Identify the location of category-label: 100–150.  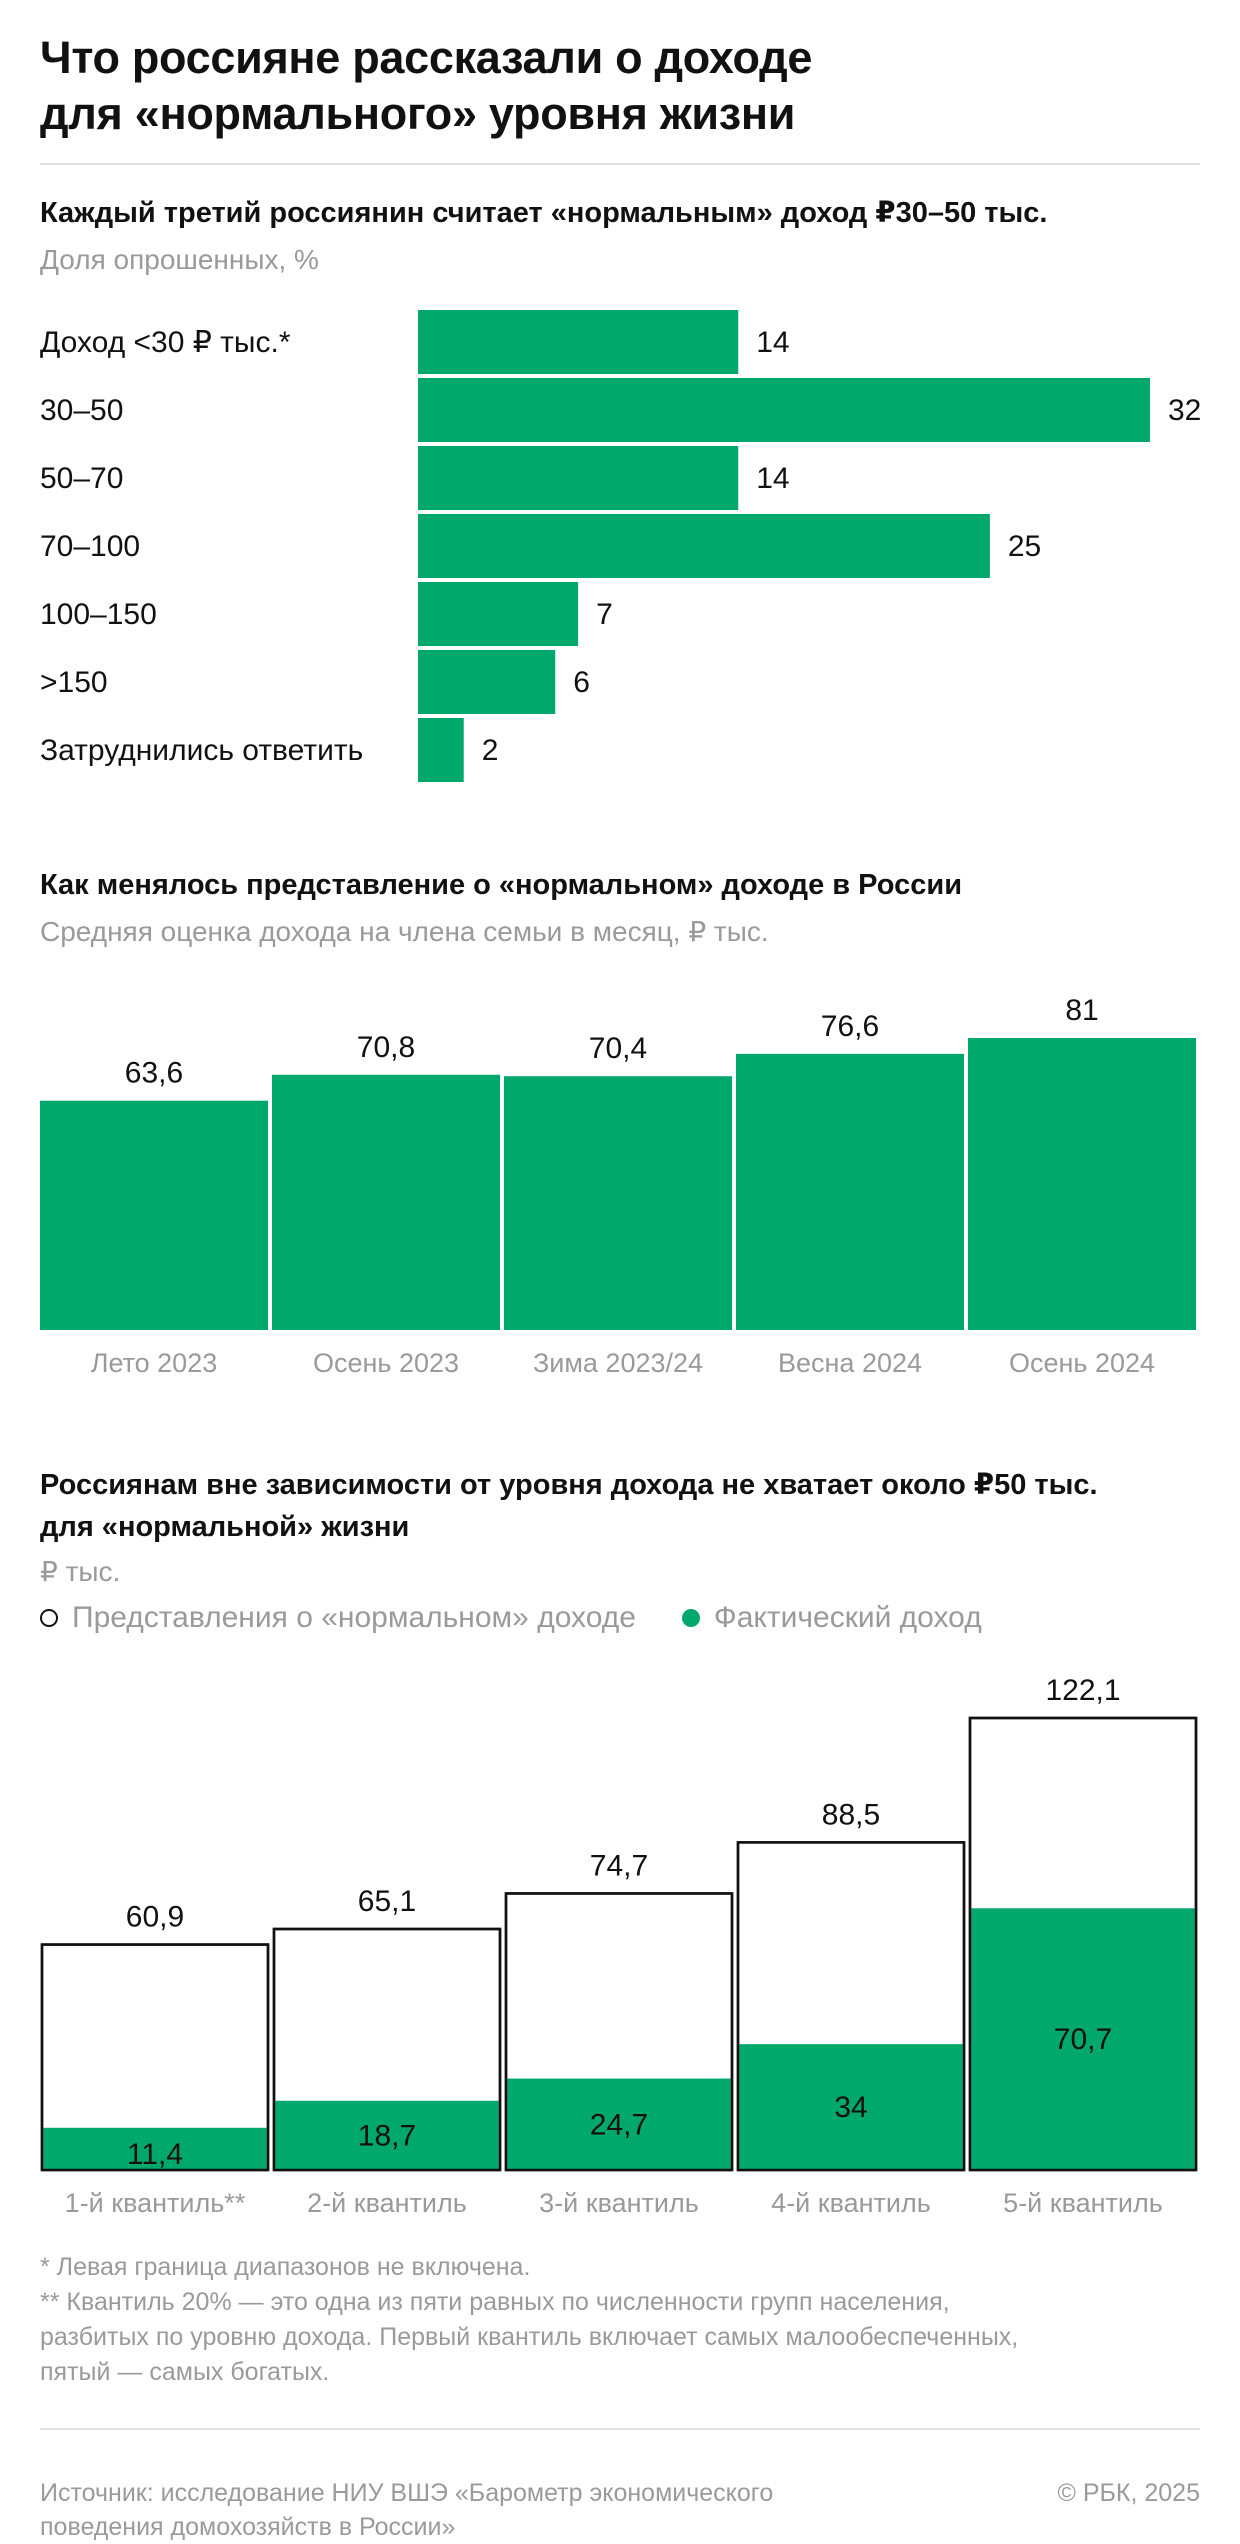
(98, 614).